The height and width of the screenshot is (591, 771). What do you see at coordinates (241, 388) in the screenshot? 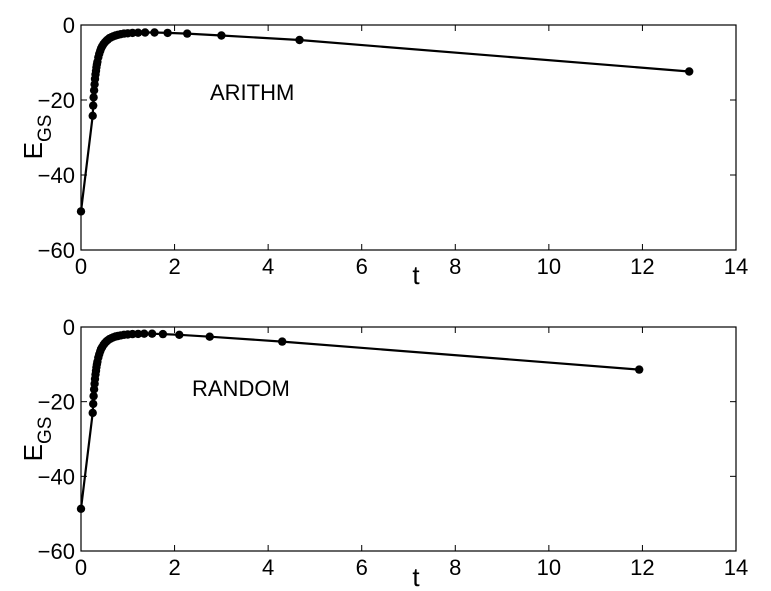
I see `annotation: RANDOM` at bounding box center [241, 388].